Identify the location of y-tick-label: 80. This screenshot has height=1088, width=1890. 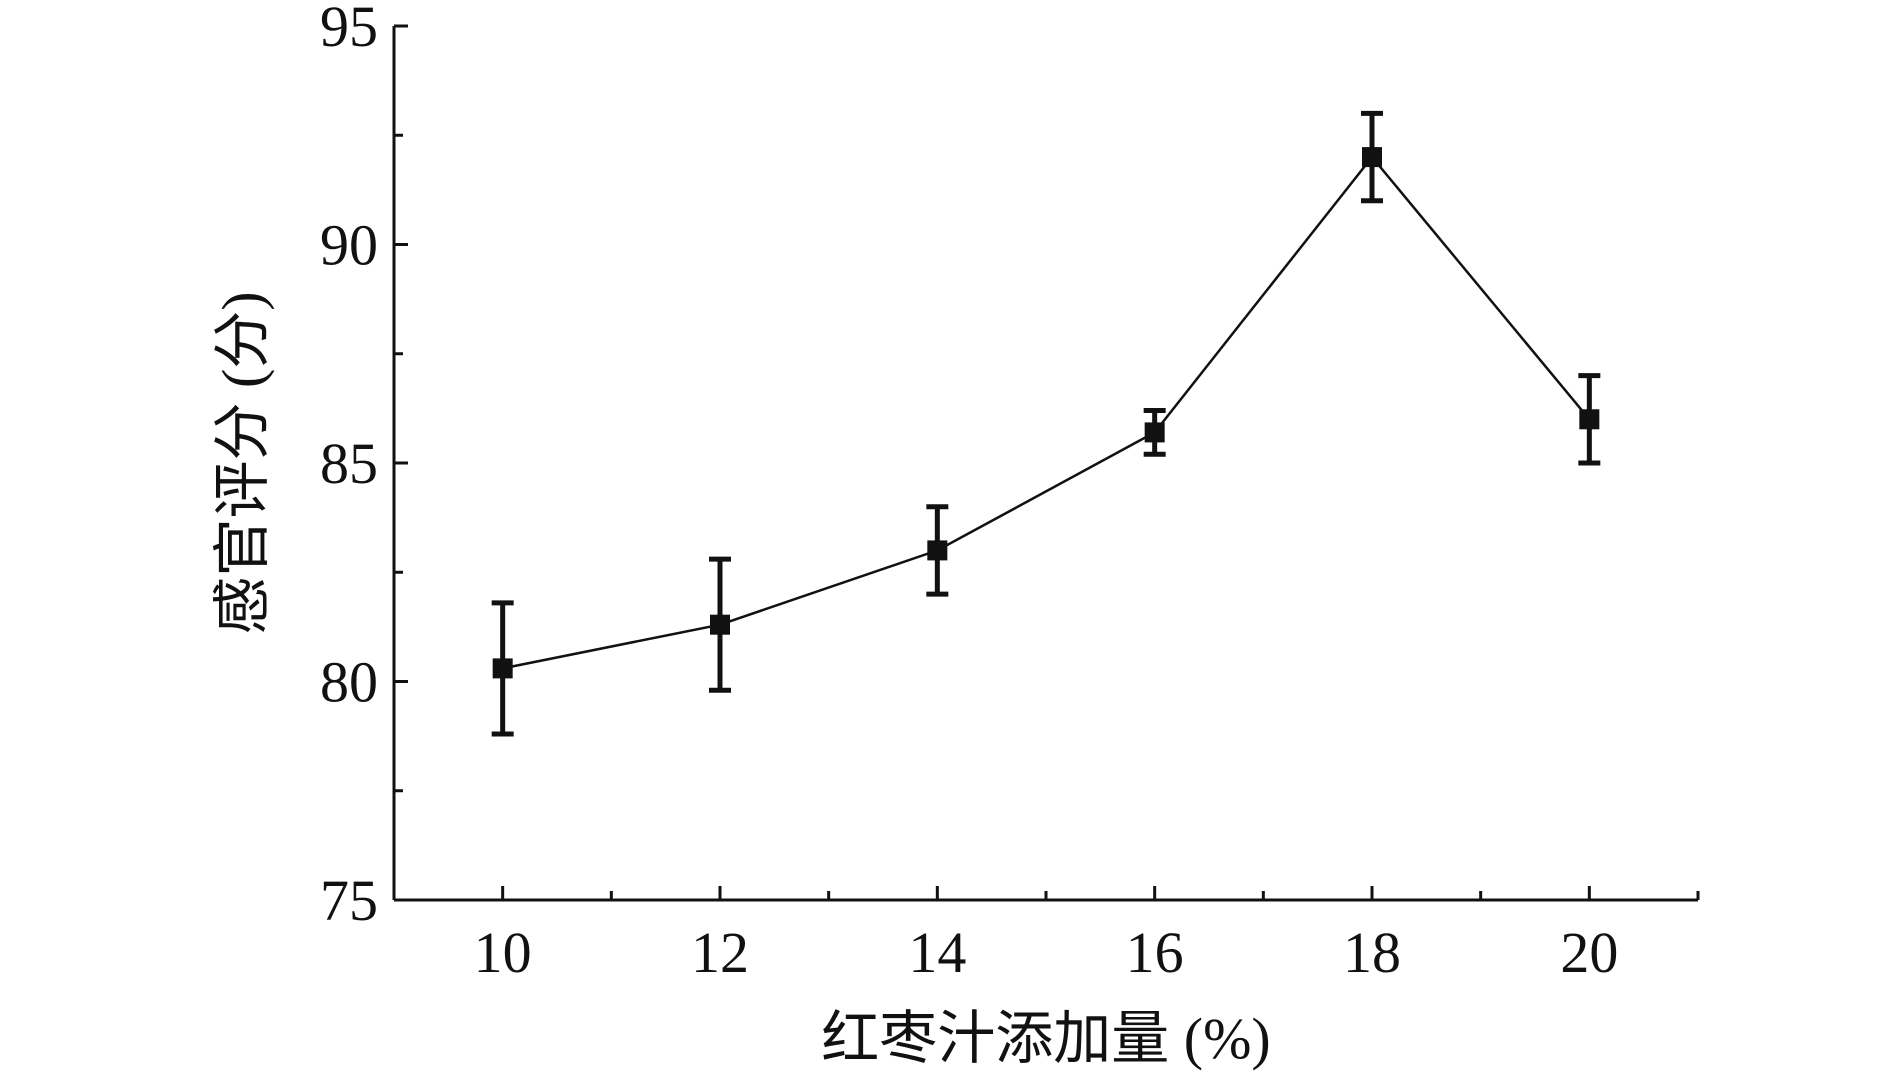
(349, 682).